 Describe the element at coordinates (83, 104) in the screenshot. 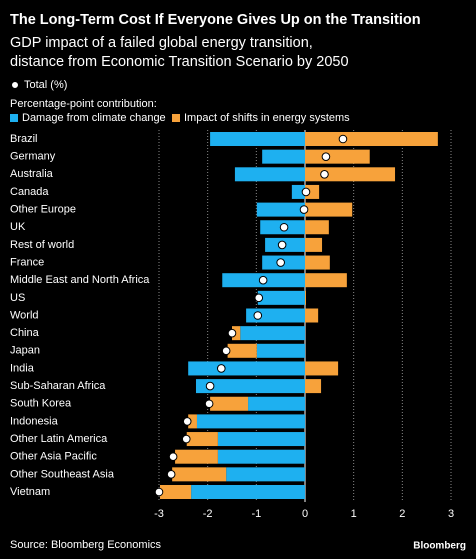

I see `legend-title: Percentage-point contribution:` at that location.